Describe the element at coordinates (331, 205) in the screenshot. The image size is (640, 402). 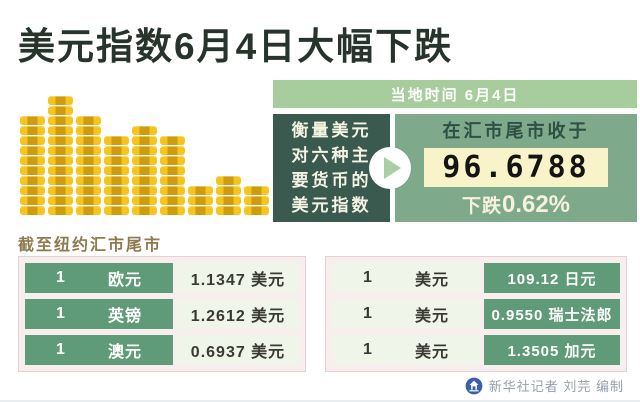
I see `desc-line: 美元指数` at that location.